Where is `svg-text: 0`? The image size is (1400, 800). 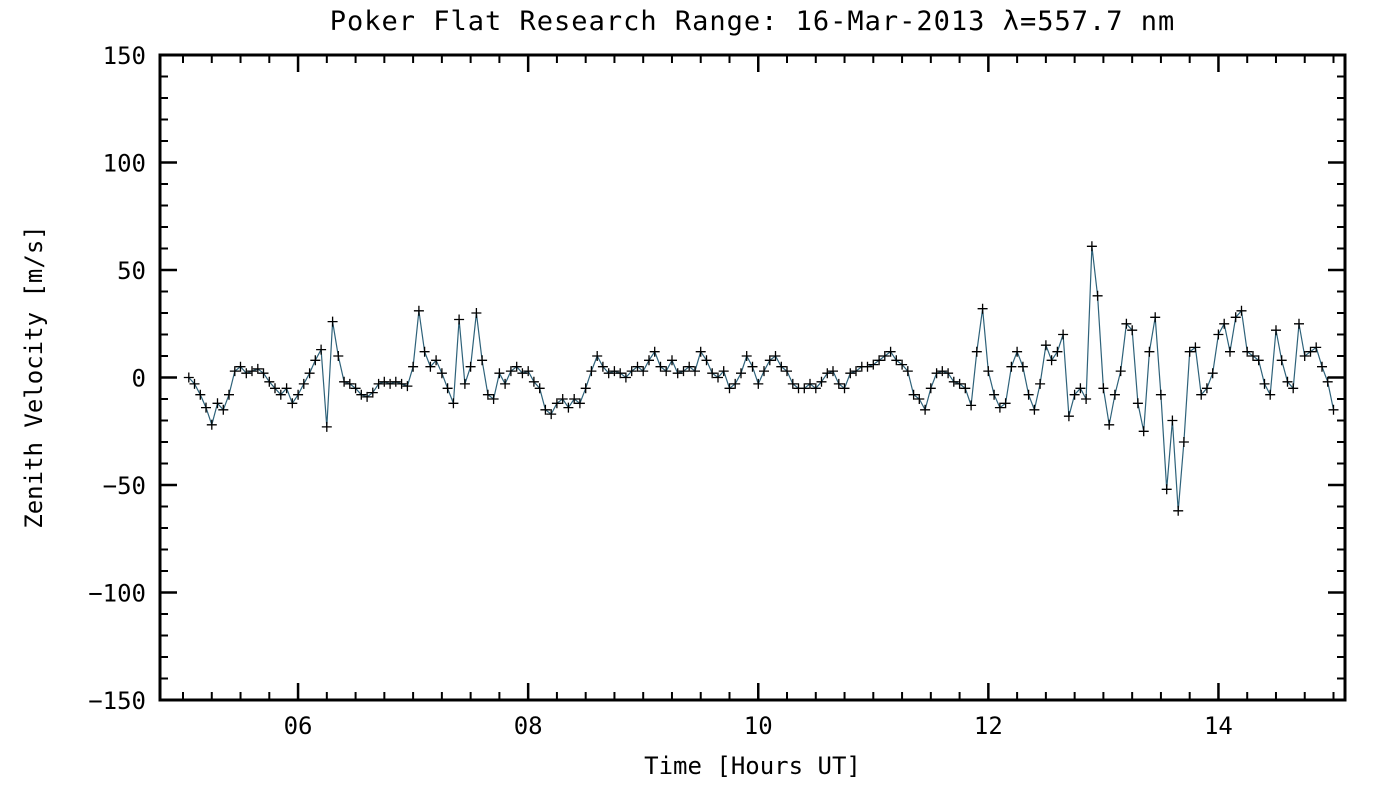 svg-text: 0 is located at coordinates (139, 379).